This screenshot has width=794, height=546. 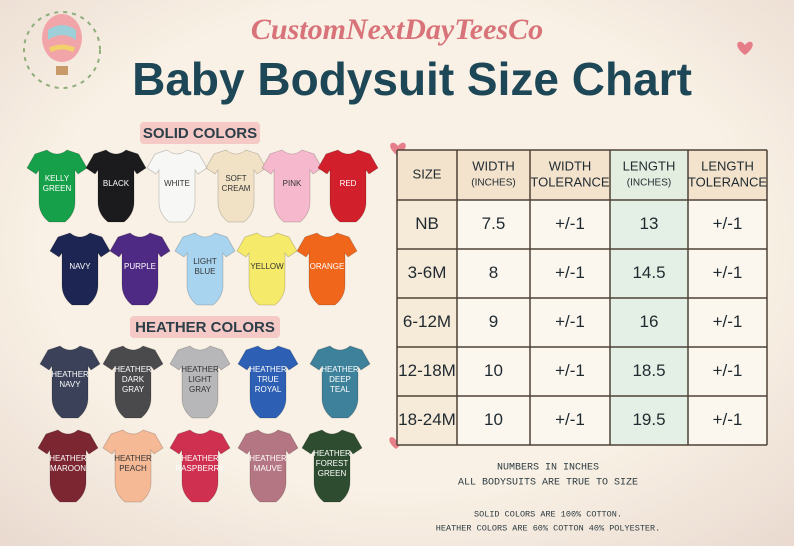 I want to click on bodysuit-label: WHITE, so click(x=177, y=183).